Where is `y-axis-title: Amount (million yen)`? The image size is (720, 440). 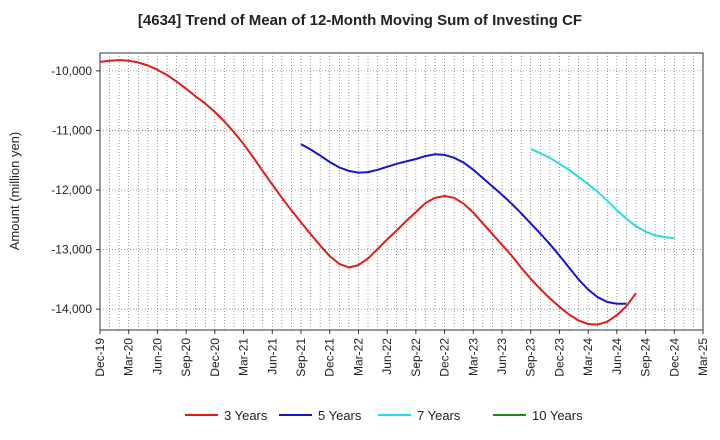
y-axis-title: Amount (million yen) is located at coordinates (14, 191).